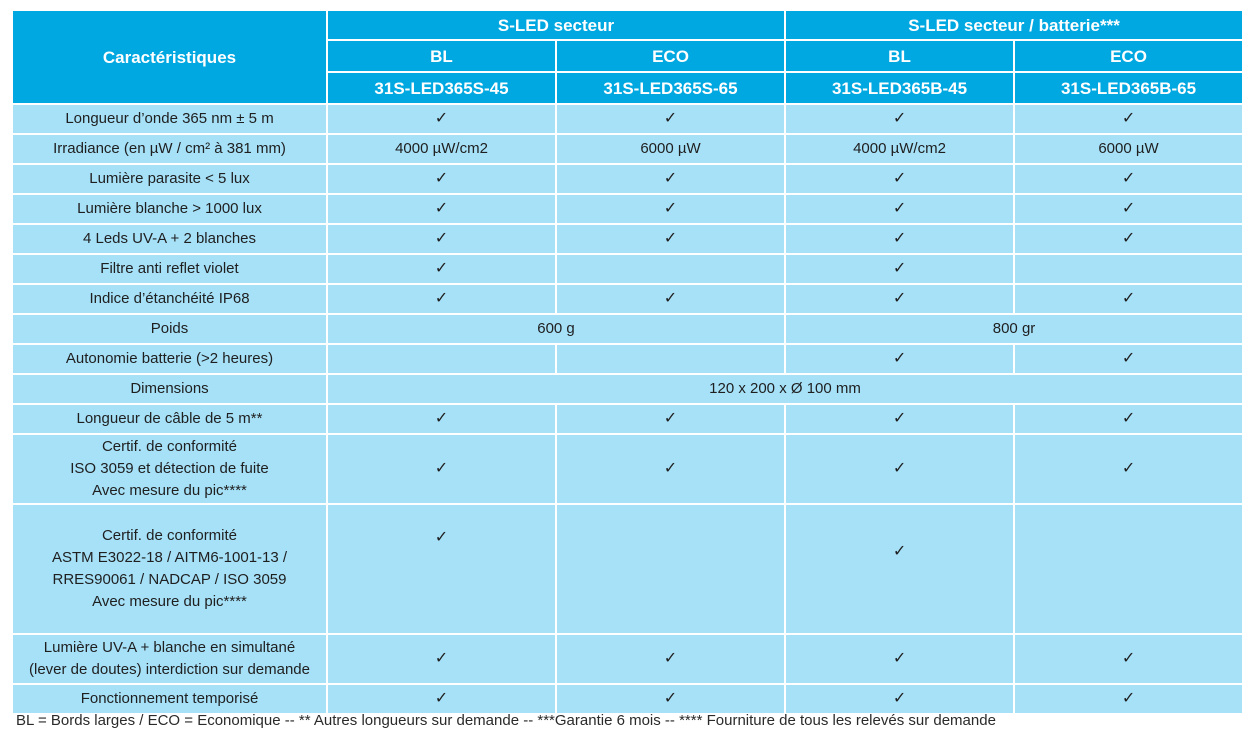 The height and width of the screenshot is (740, 1251). I want to click on row-label: Filtre anti reflet violet, so click(169, 269).